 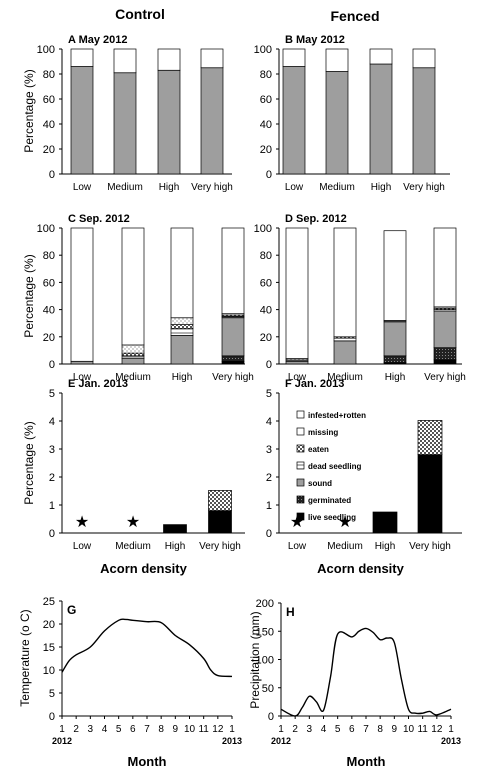 I want to click on legend-label: live seedling, so click(x=332, y=517).